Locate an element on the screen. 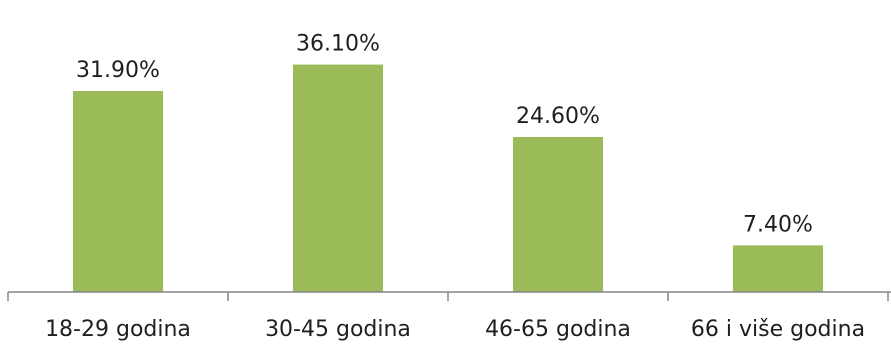 The width and height of the screenshot is (891, 346). x-tick-label-2: 30-45 godina is located at coordinates (338, 329).